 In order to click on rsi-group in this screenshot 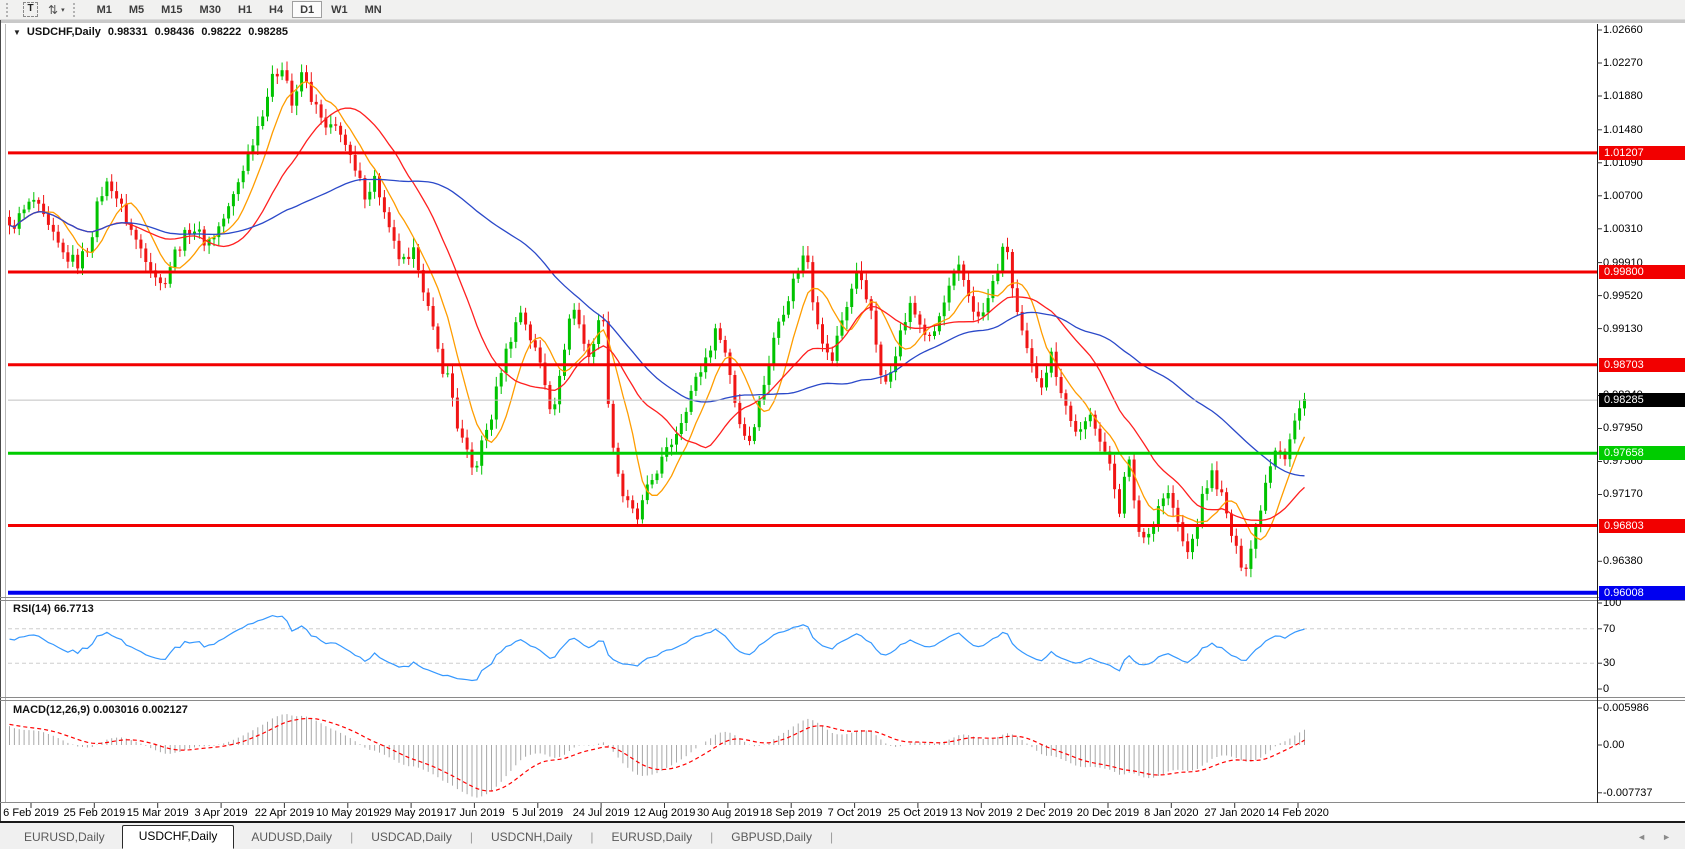, I will do `click(802, 648)`.